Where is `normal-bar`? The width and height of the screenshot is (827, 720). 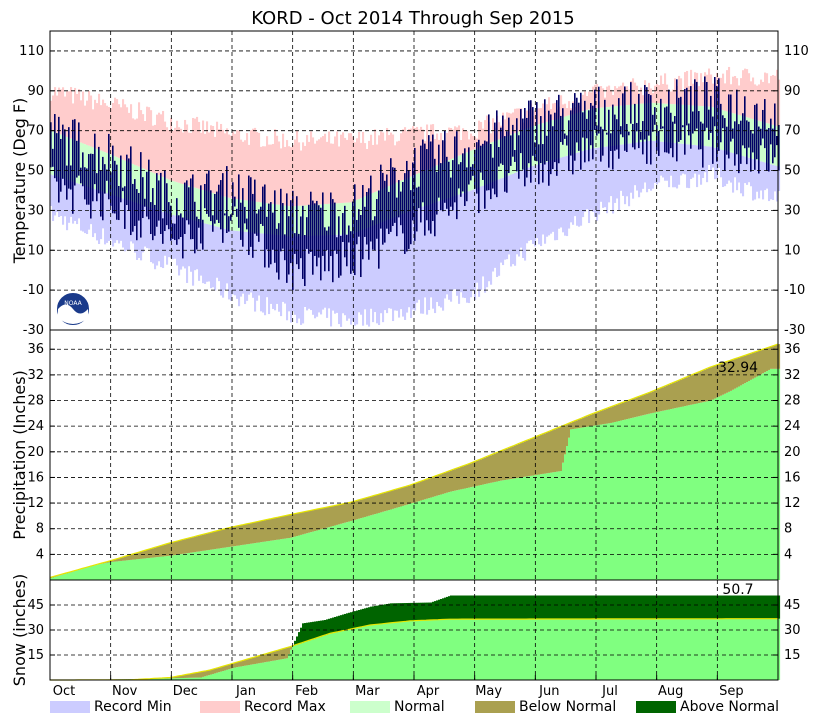
normal-bar is located at coordinates (67, 158).